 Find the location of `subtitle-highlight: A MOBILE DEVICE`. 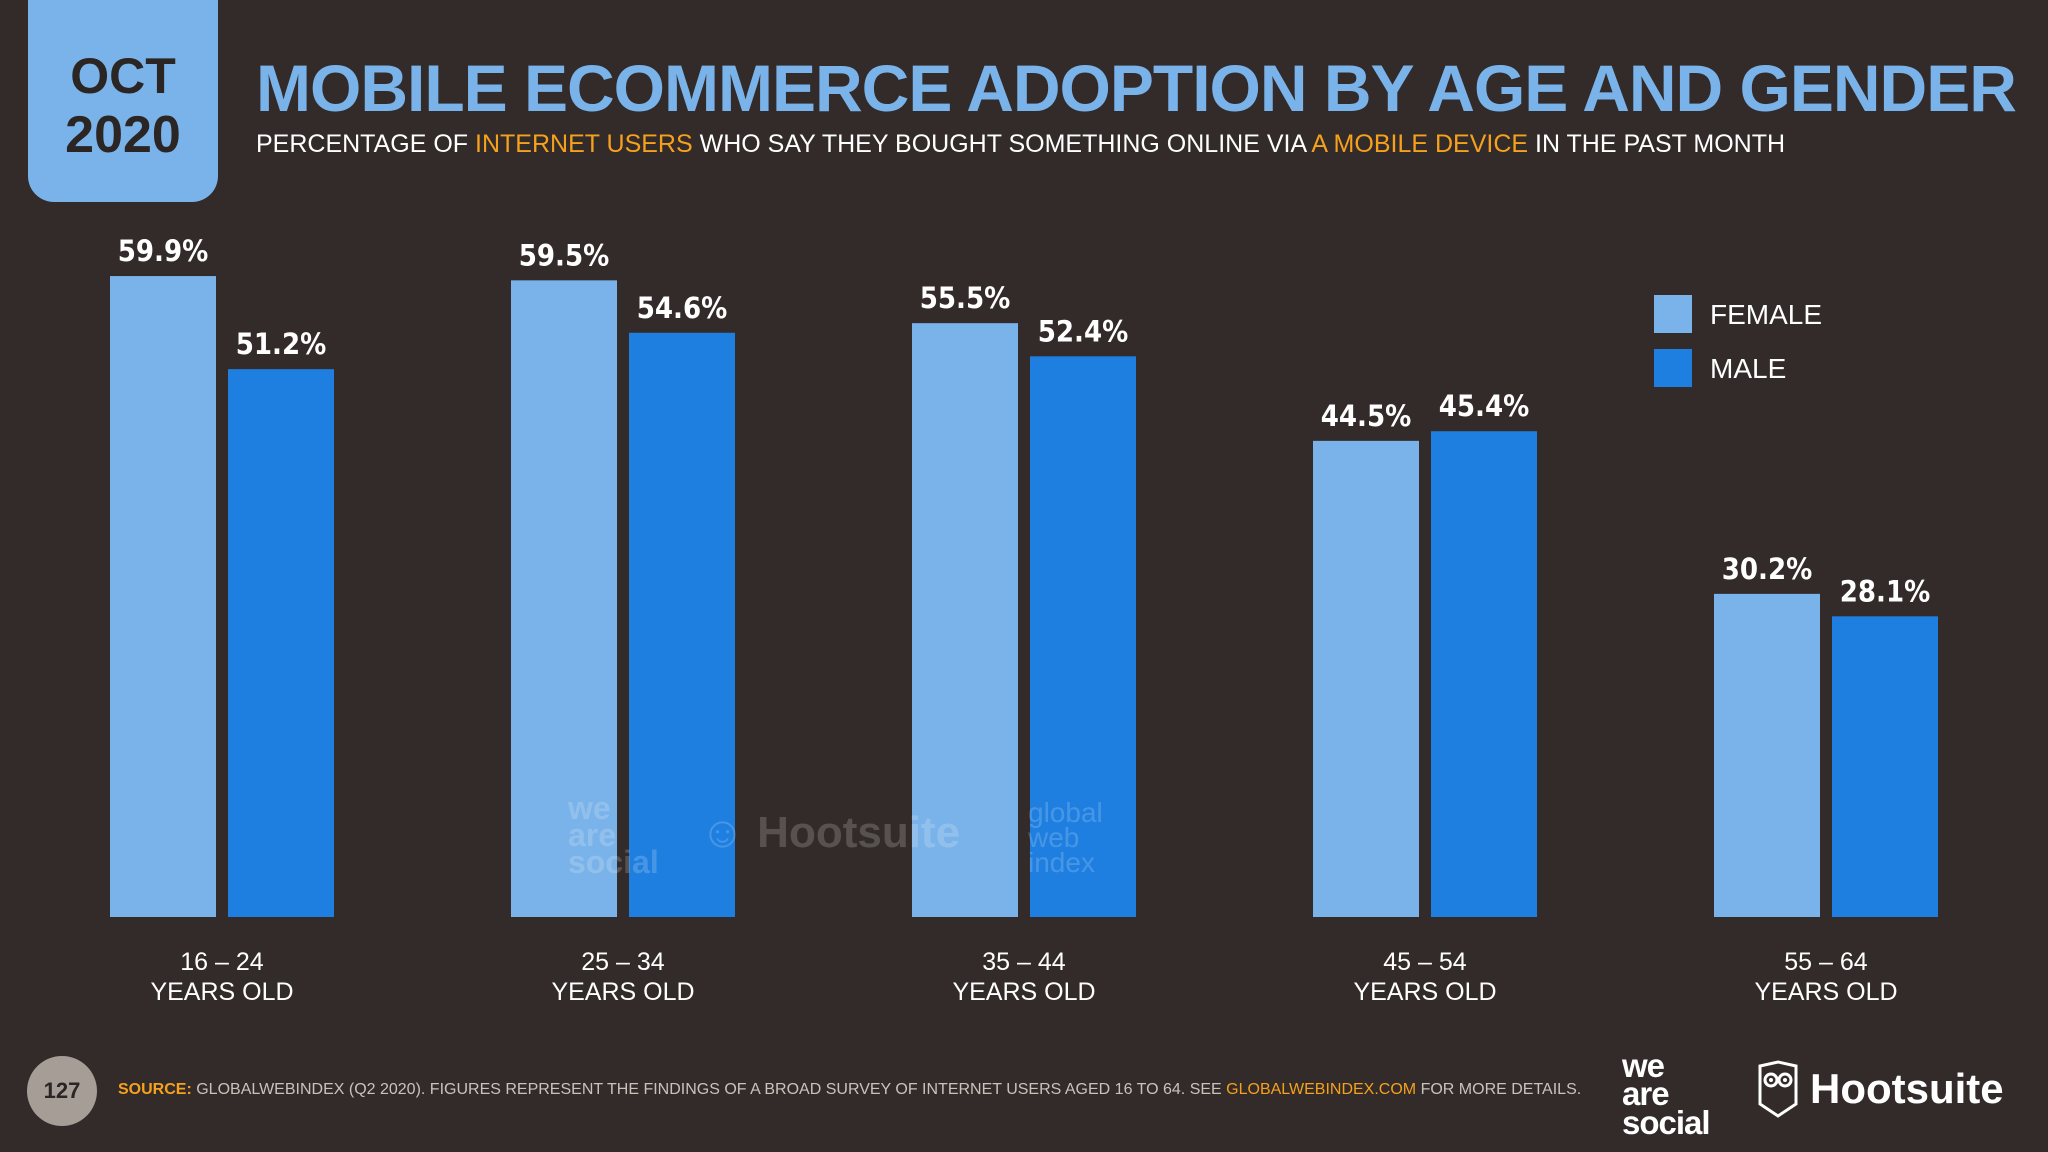

subtitle-highlight: A MOBILE DEVICE is located at coordinates (1420, 144).